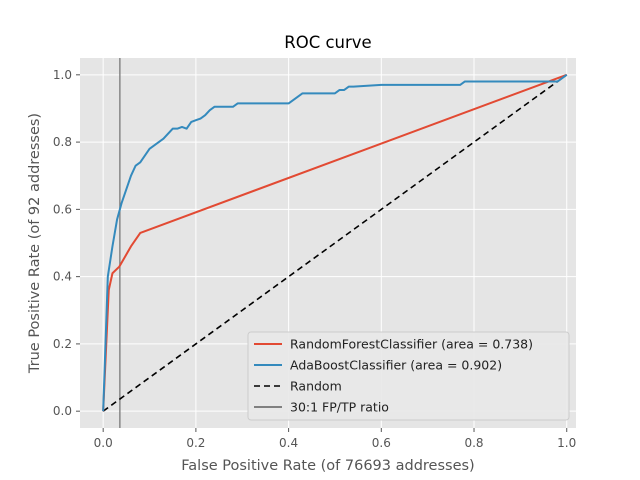  I want to click on x-tick-label: 0.6, so click(381, 443).